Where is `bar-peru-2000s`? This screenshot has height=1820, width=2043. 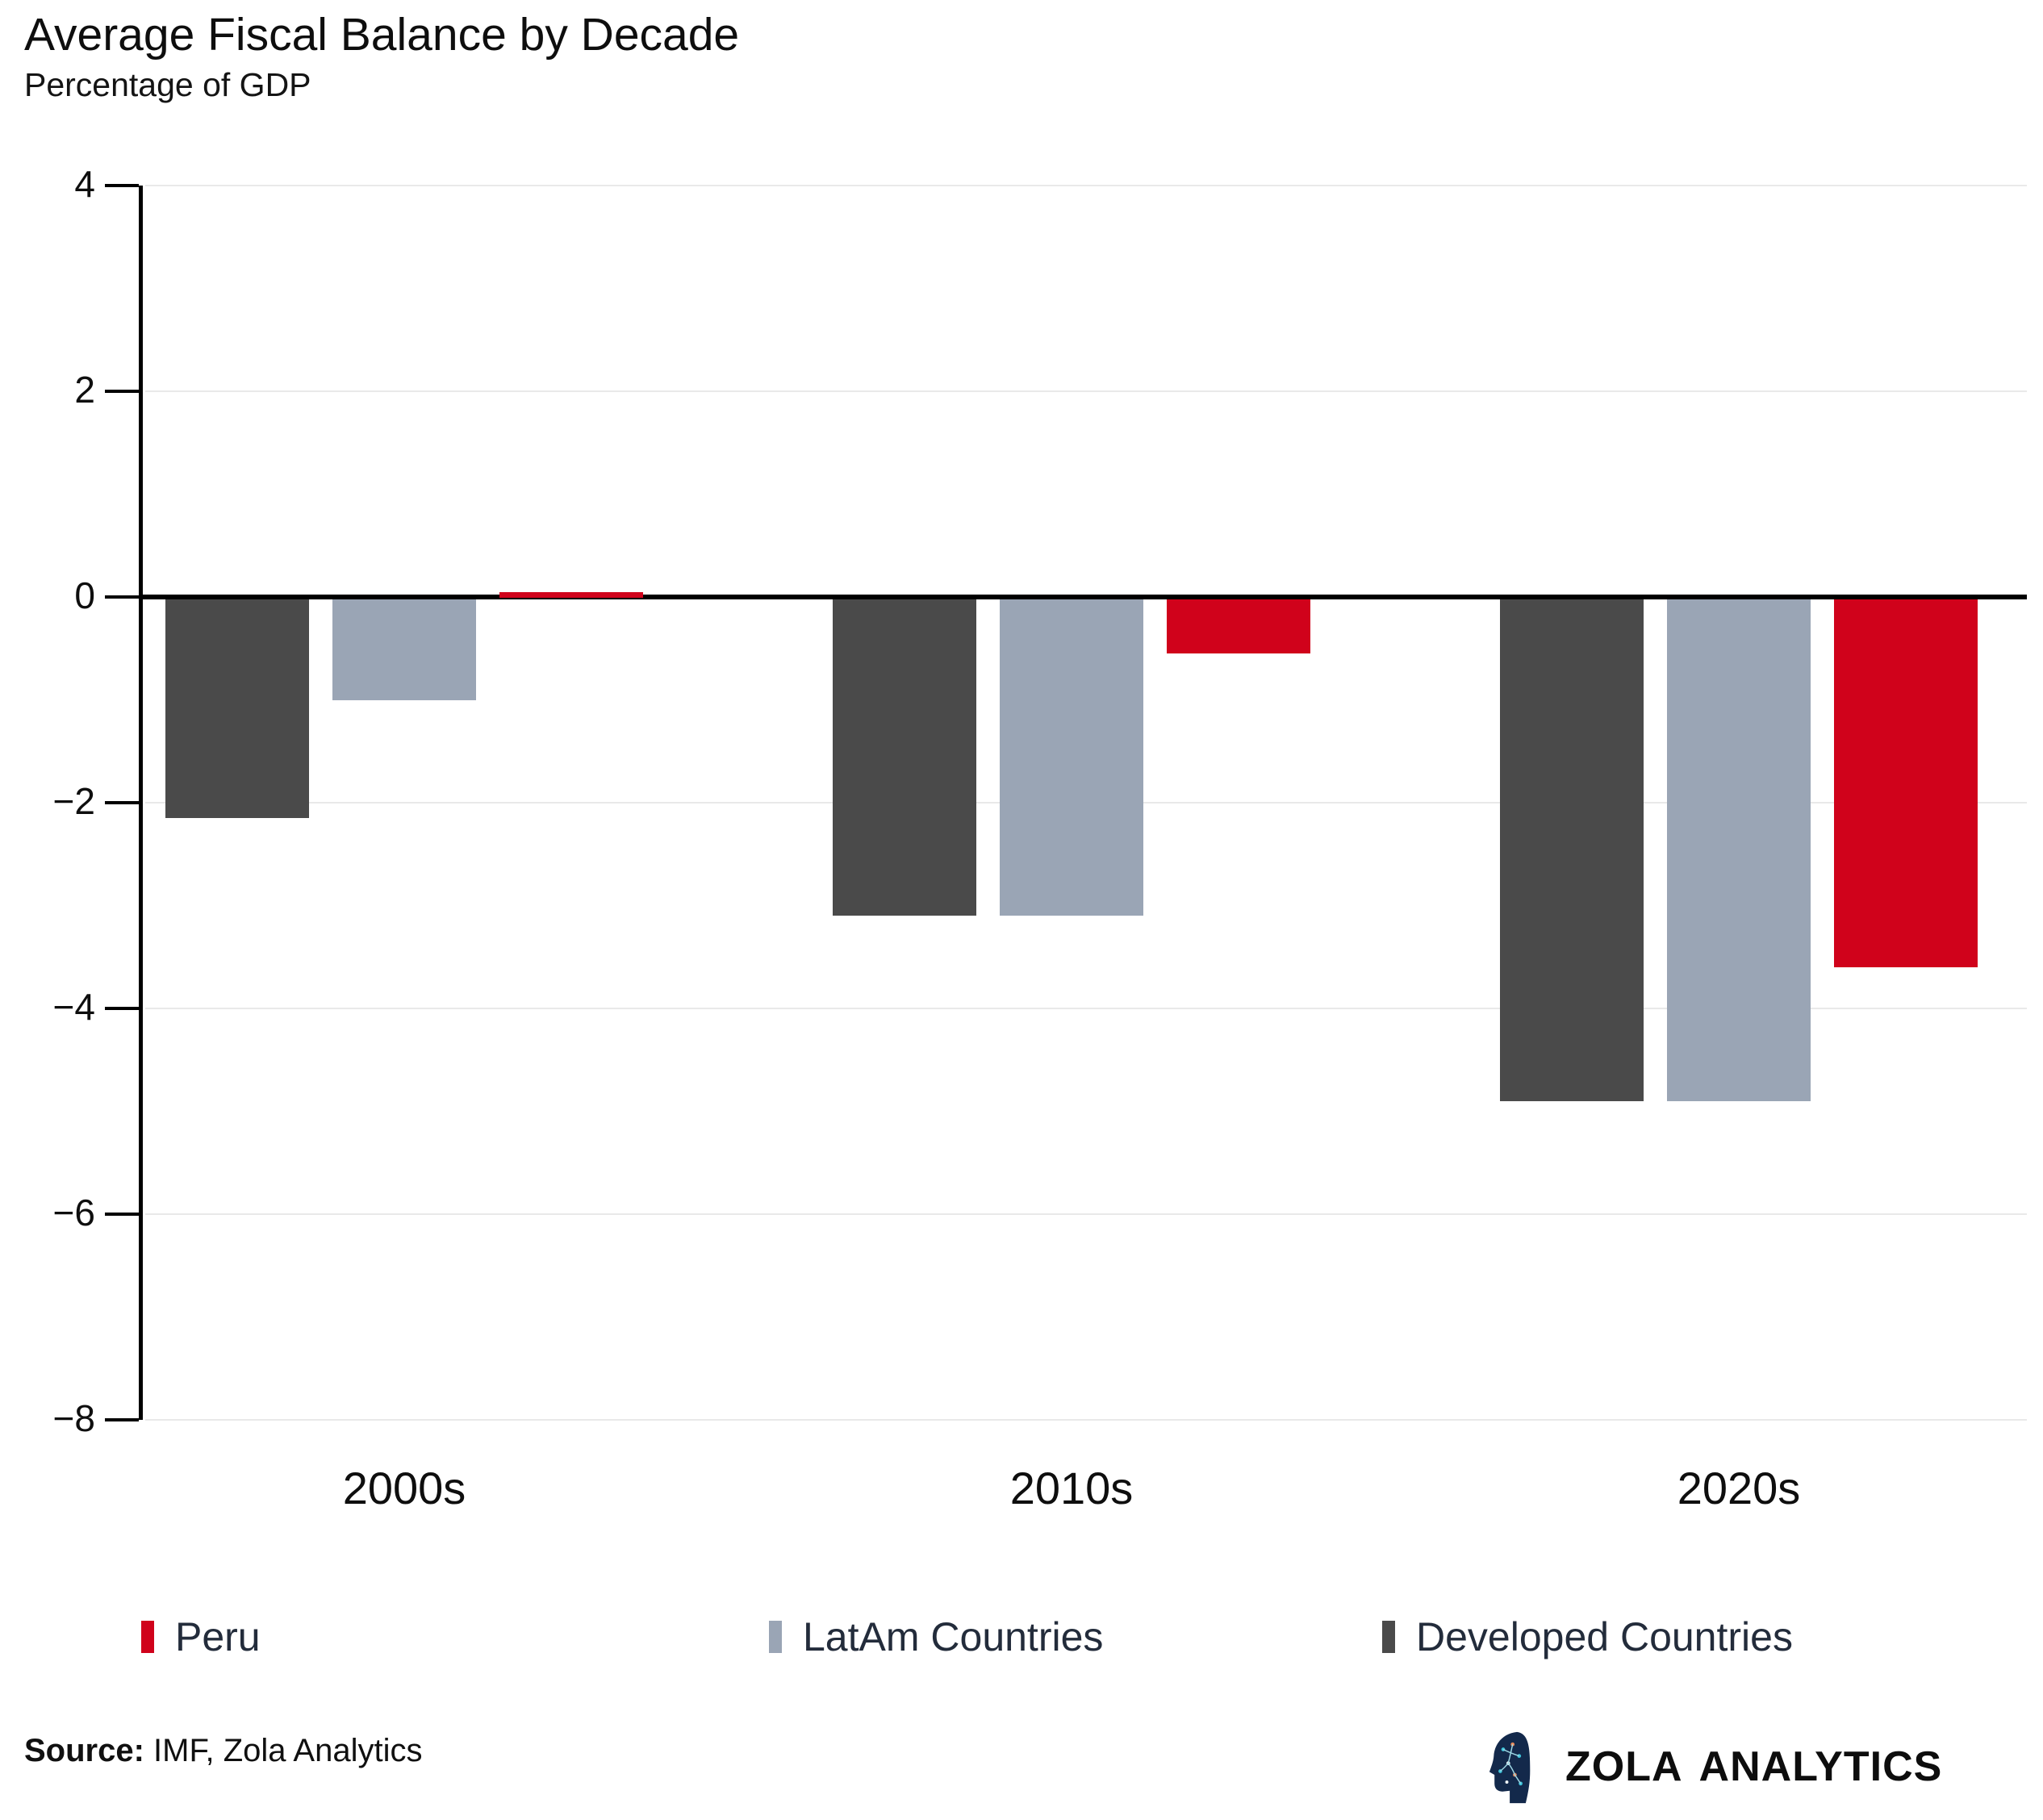
bar-peru-2000s is located at coordinates (571, 595).